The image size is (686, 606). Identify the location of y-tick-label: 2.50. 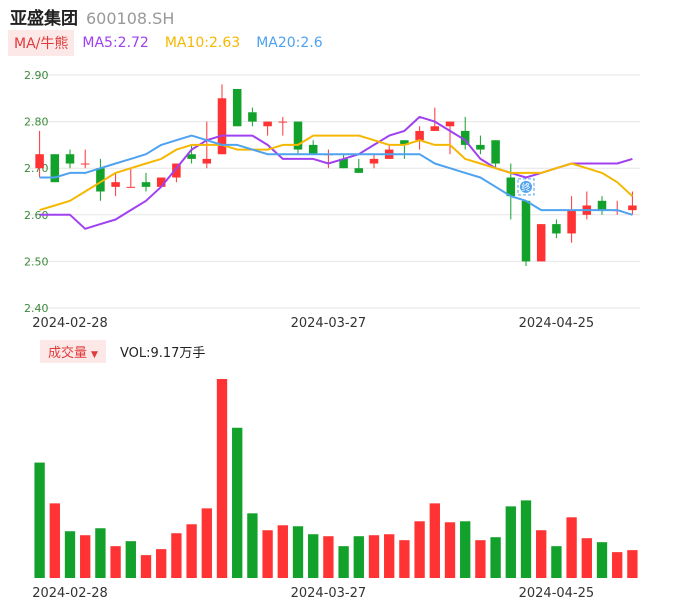
(36, 261).